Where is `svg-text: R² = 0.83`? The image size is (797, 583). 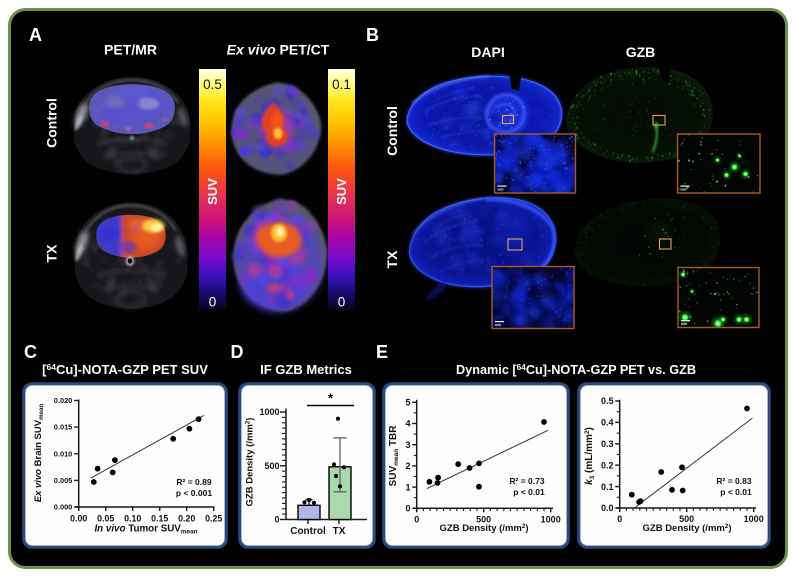 svg-text: R² = 0.83 is located at coordinates (733, 481).